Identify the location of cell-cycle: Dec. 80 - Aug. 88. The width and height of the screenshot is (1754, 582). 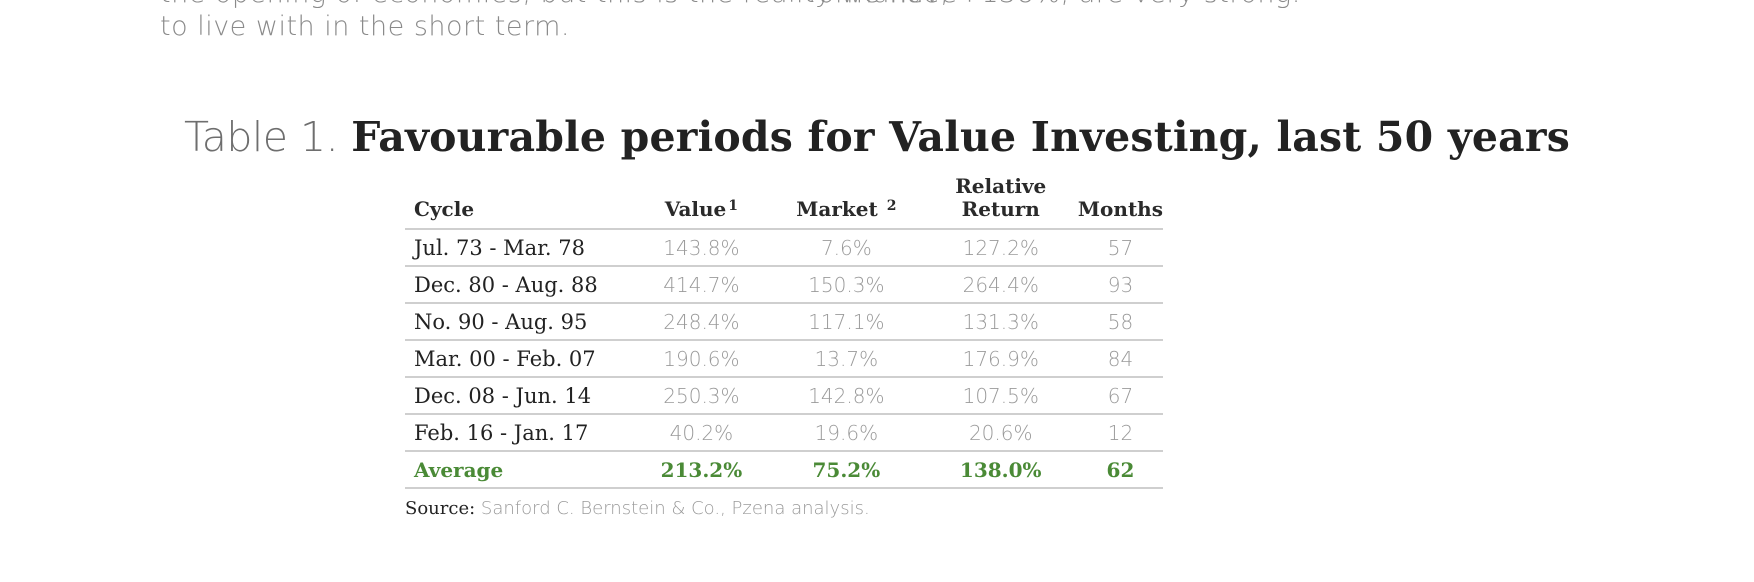
(519, 285).